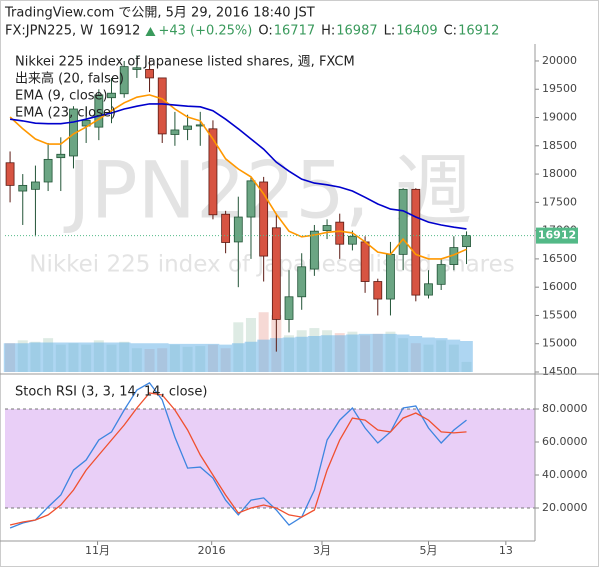 The width and height of the screenshot is (599, 567). What do you see at coordinates (69, 79) in the screenshot?
I see `volume-legend: 出来高 (20, false)` at bounding box center [69, 79].